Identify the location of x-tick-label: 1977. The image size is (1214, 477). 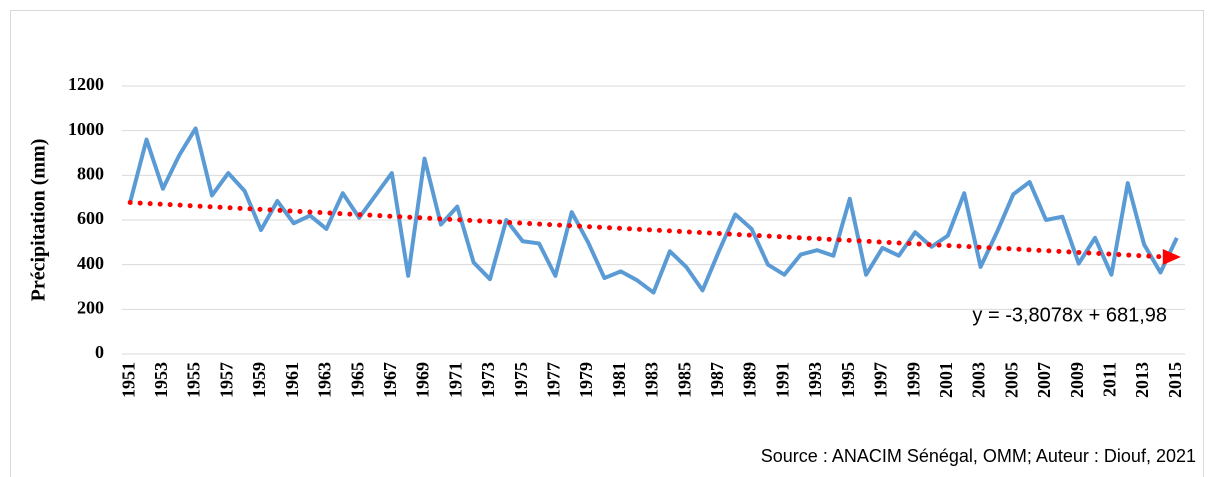
(554, 380).